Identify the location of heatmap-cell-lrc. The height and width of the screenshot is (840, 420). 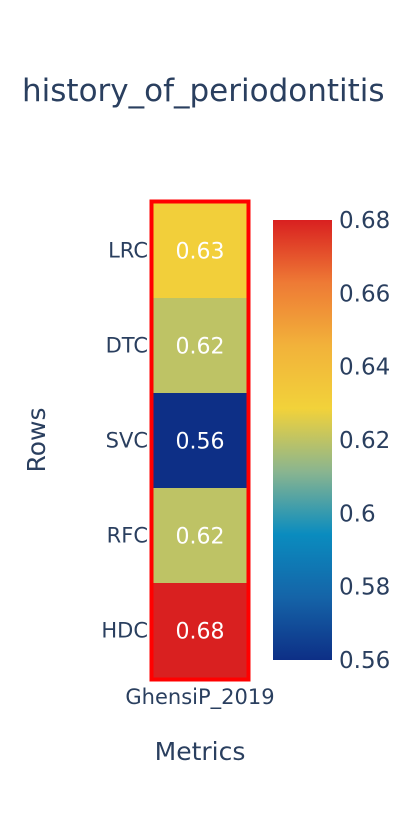
(200, 250).